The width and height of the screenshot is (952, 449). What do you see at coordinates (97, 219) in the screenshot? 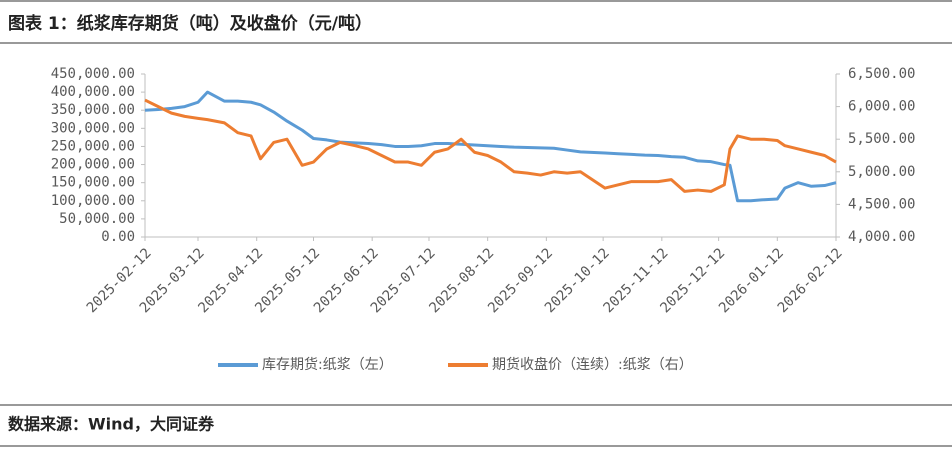
I see `y-tick-label: 50,000.00` at bounding box center [97, 219].